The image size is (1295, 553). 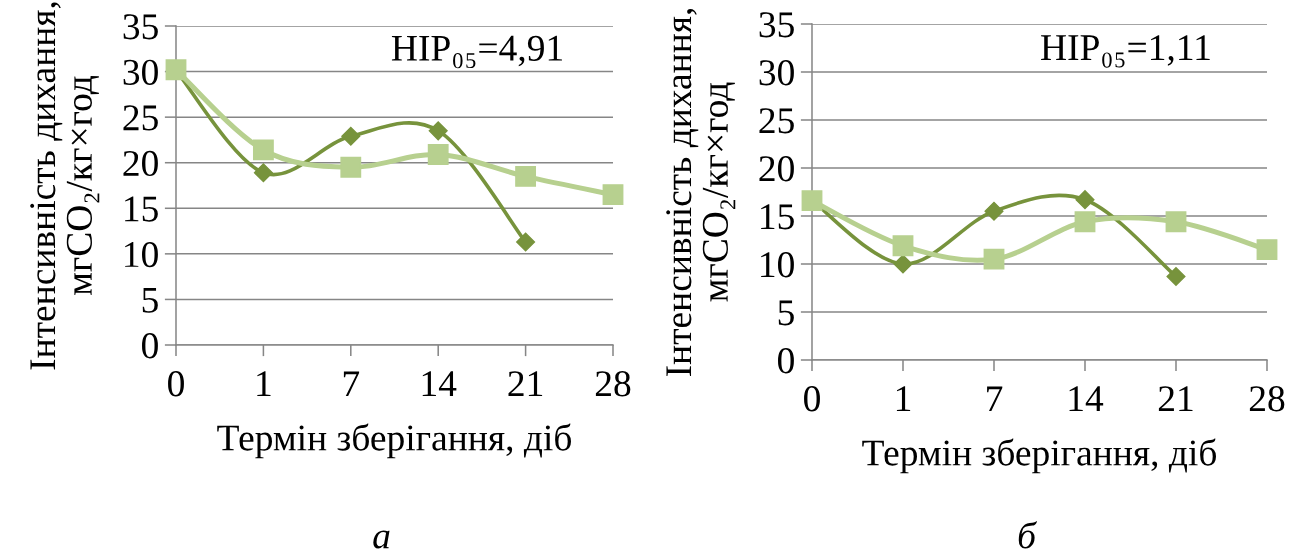 I want to click on annotation: НІР₀₅=1,11, so click(x=1125, y=51).